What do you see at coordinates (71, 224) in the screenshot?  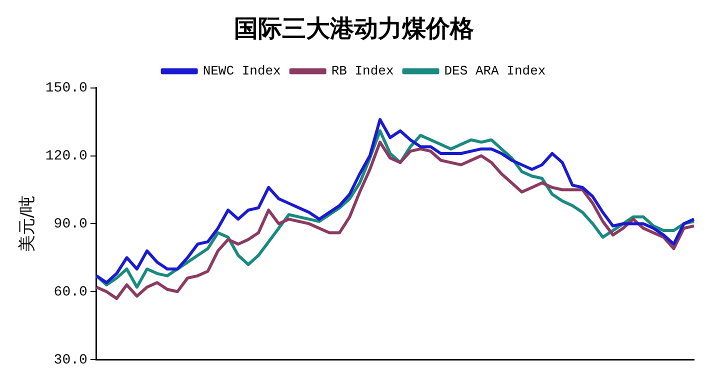 I see `y-tick-label: 90.0` at bounding box center [71, 224].